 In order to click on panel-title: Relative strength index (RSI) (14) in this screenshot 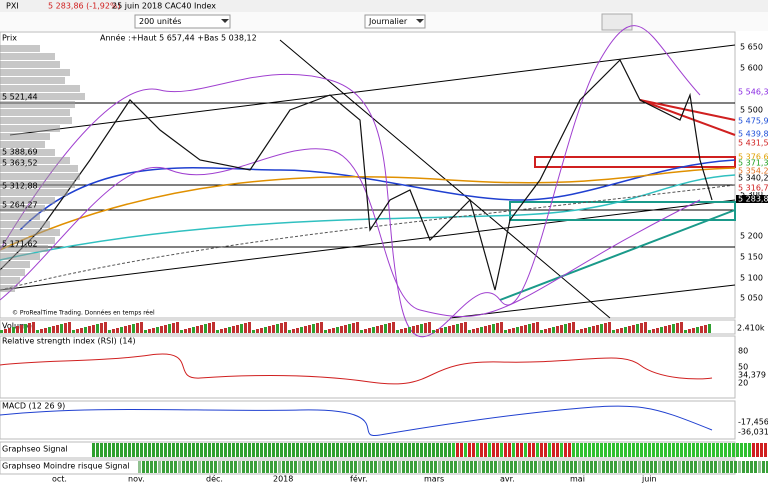, I will do `click(69, 341)`.